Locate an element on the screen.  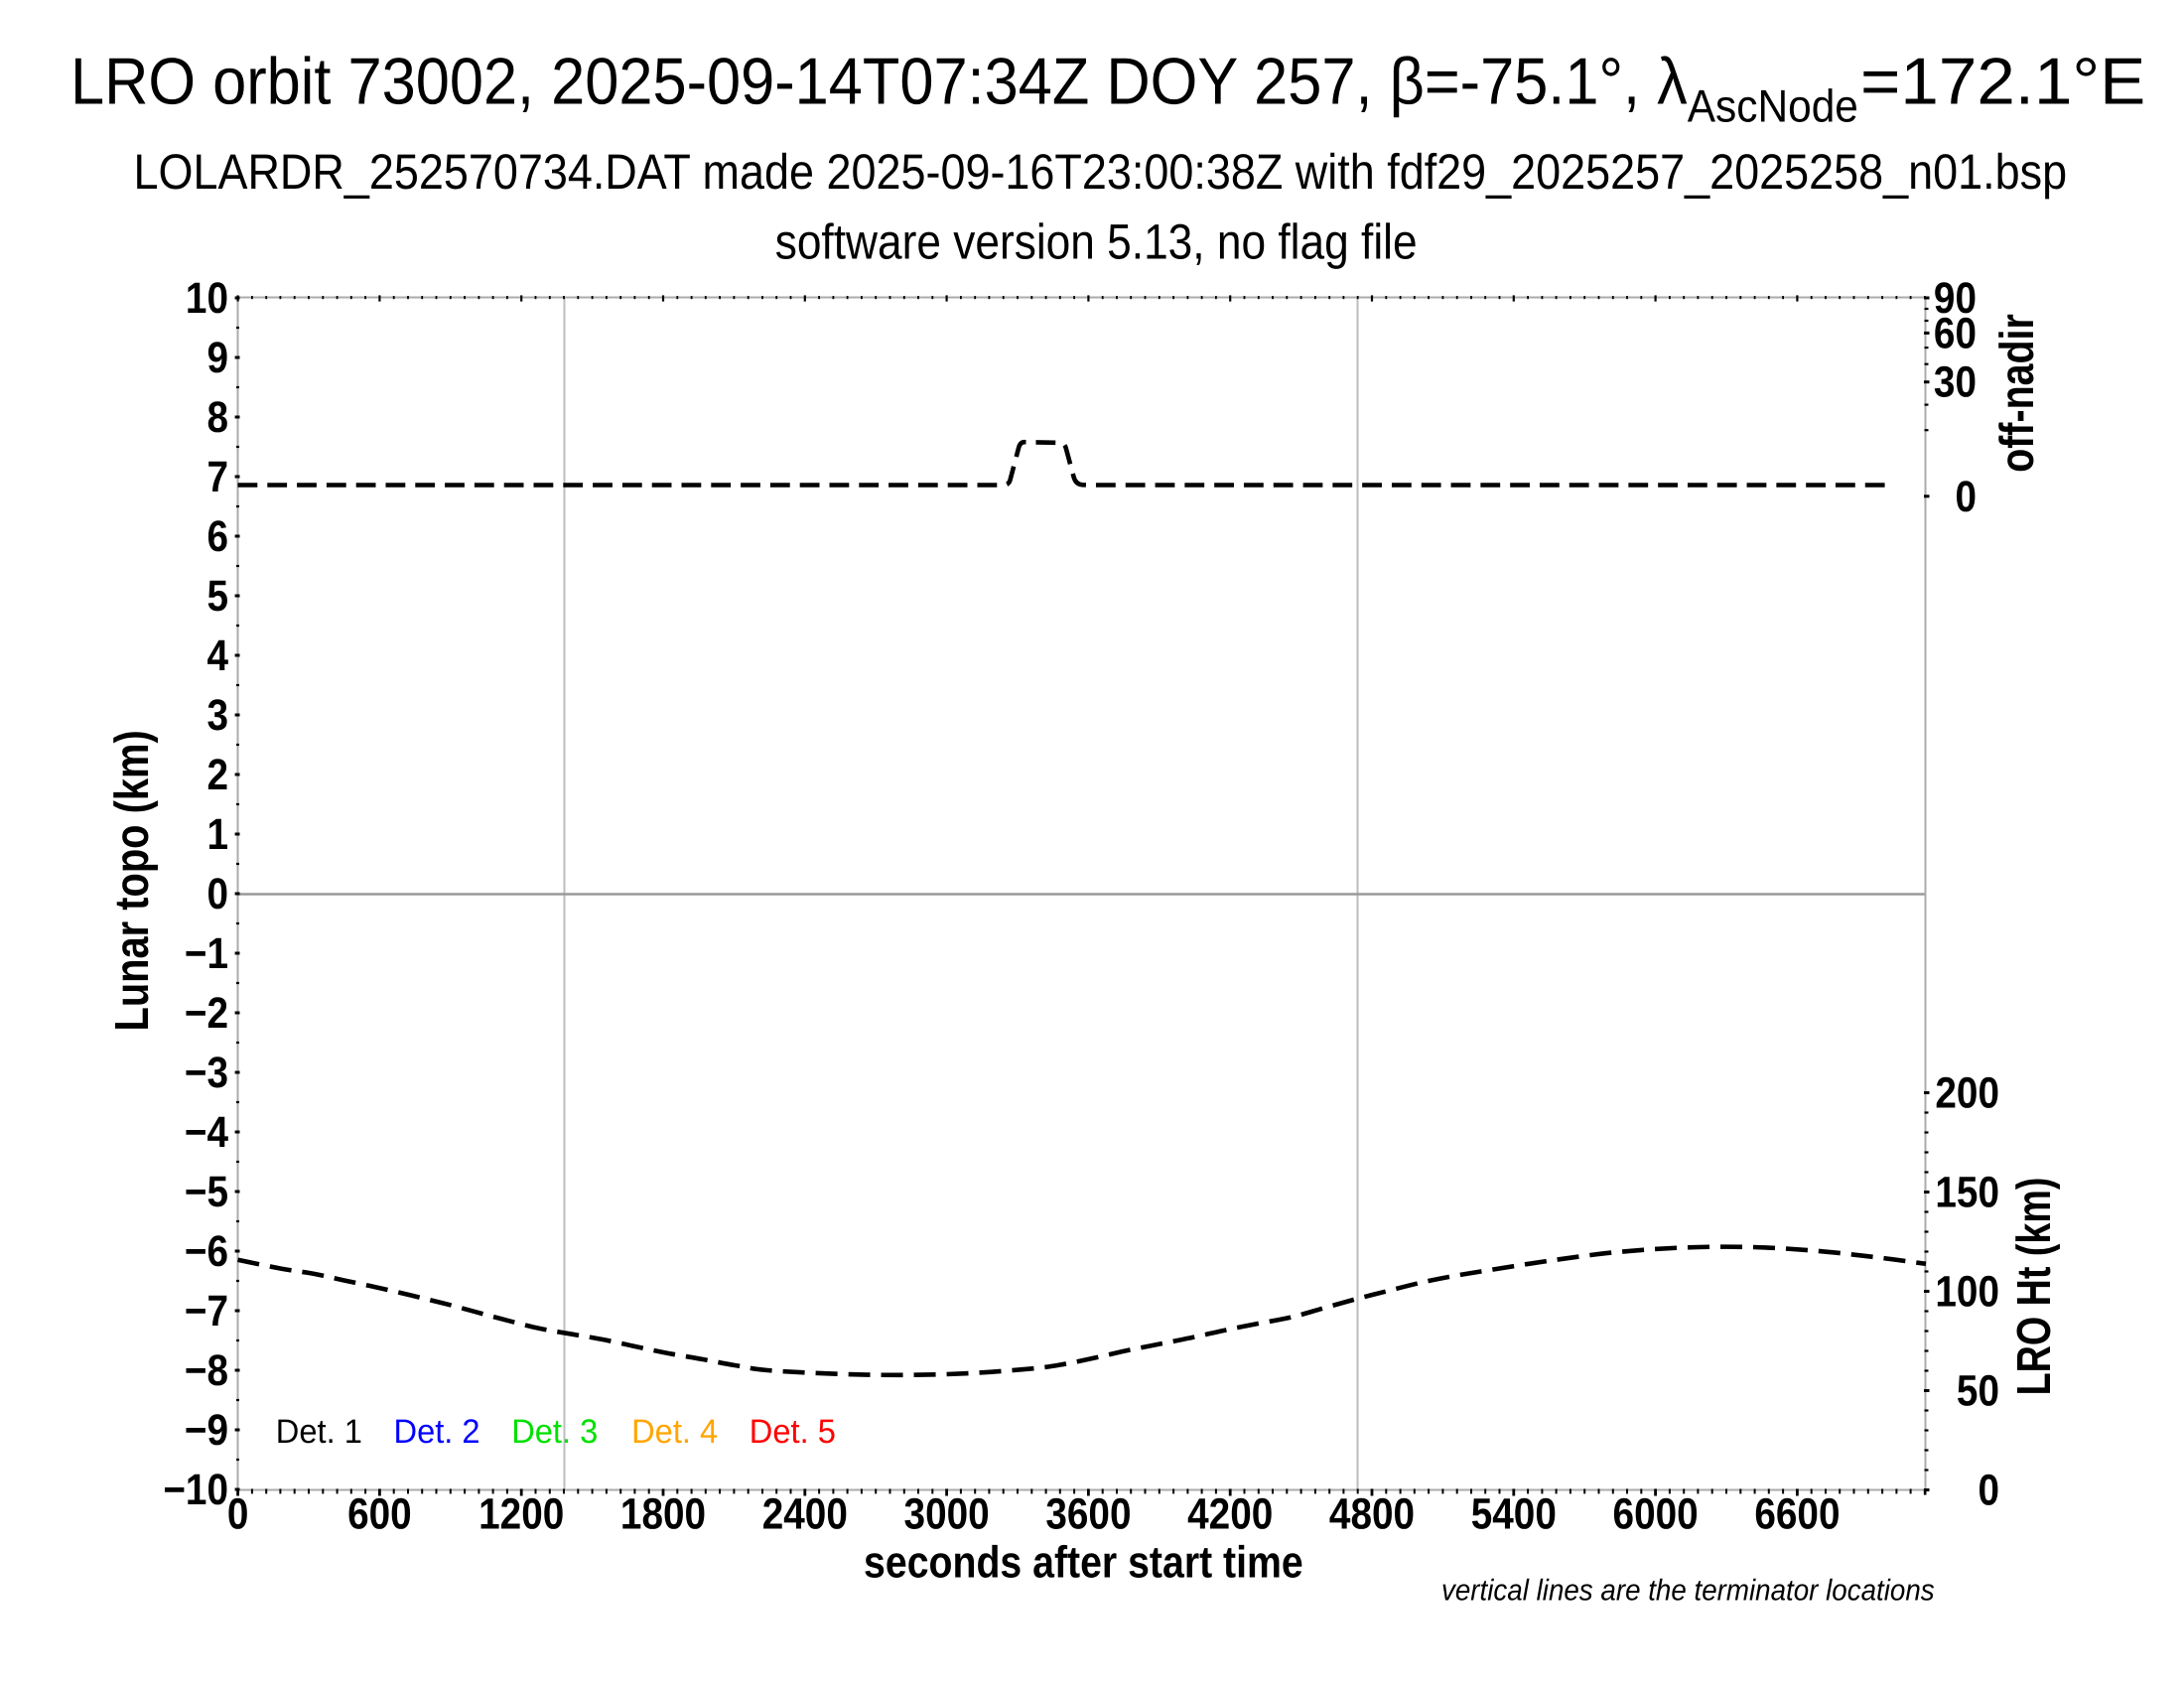
svg-text: 90 is located at coordinates (1955, 298).